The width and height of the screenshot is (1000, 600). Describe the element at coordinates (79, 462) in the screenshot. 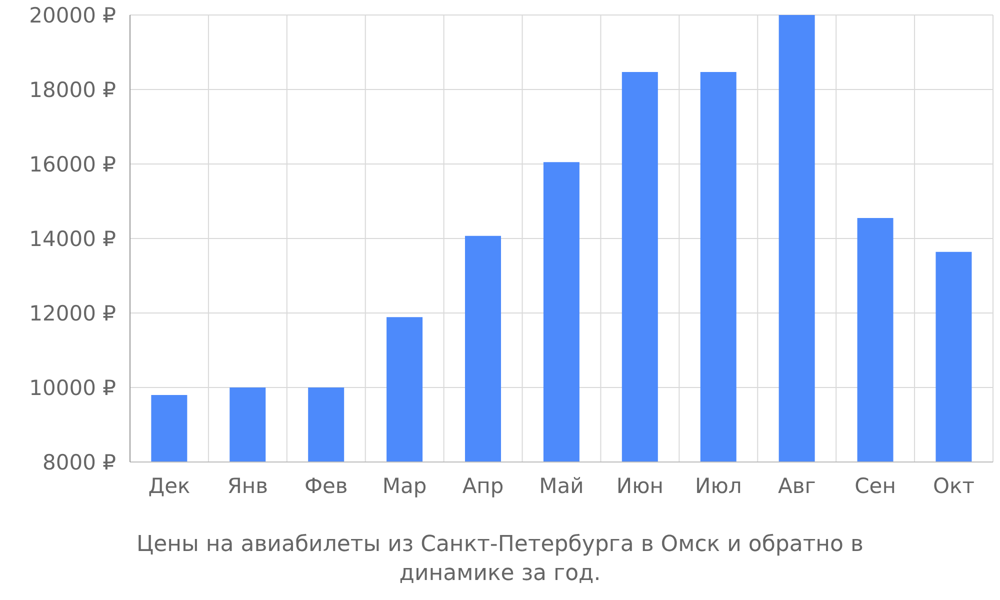

I see `y-tick-label: 8000 ₽` at that location.